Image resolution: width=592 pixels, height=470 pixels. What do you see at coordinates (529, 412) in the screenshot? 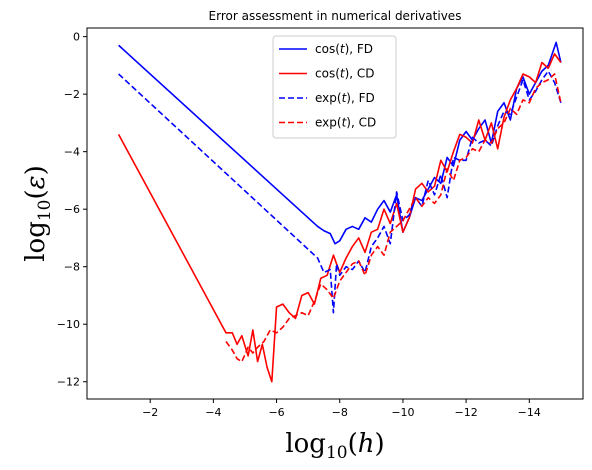
I see `x-tick-label: −14` at bounding box center [529, 412].